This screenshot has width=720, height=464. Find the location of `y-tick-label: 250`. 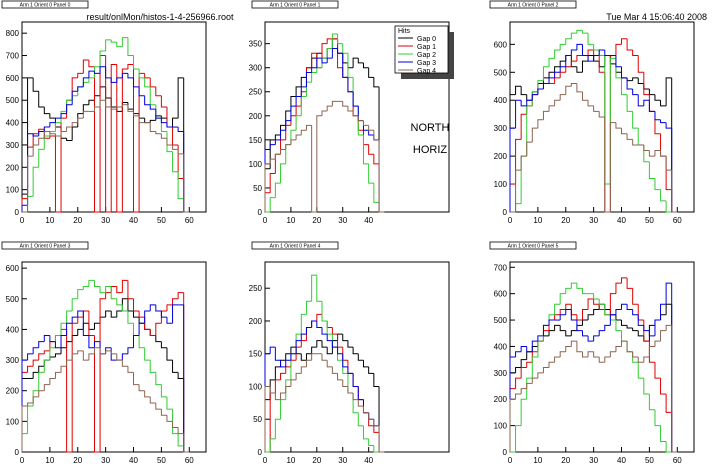

y-tick-label: 250 is located at coordinates (256, 92).